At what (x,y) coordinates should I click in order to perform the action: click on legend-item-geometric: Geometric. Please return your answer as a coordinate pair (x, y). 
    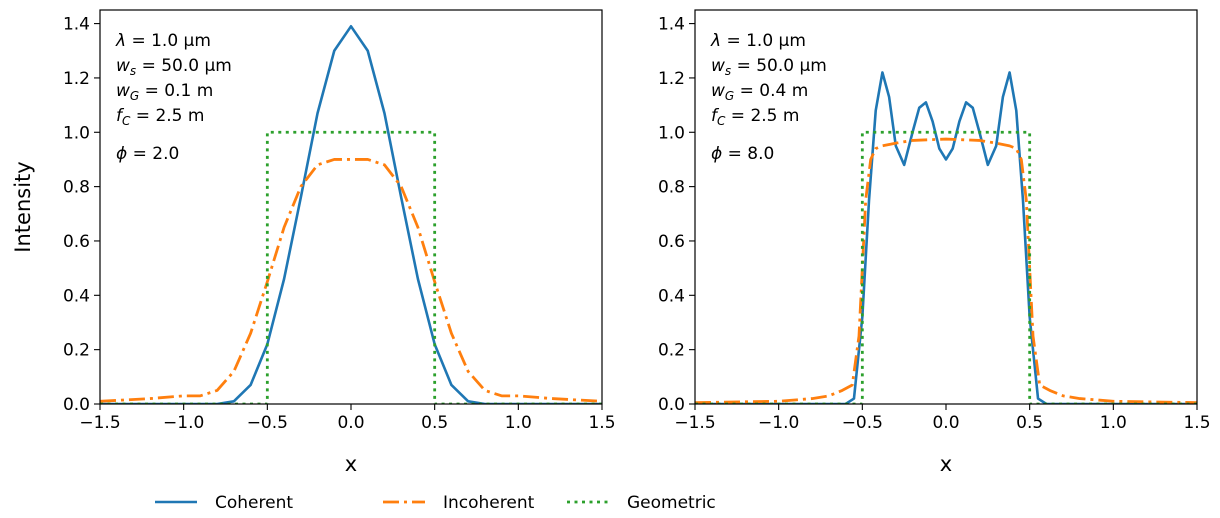
    Looking at the image, I should click on (641, 503).